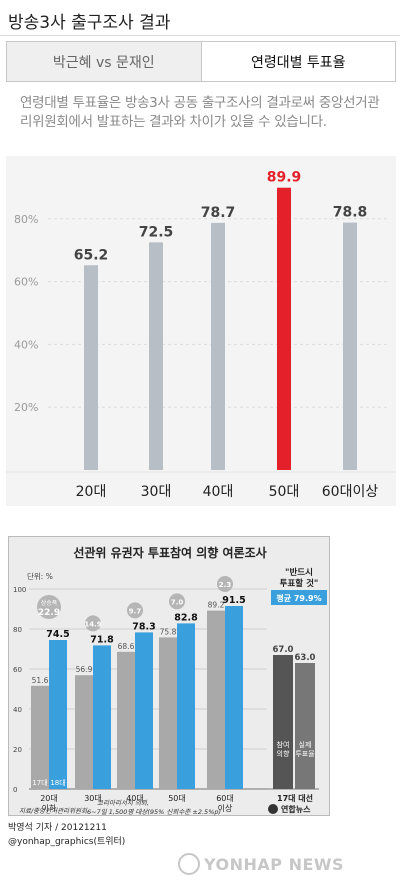 The image size is (400, 887). Describe the element at coordinates (225, 808) in the screenshot. I see `x-tick-label: 이상` at that location.